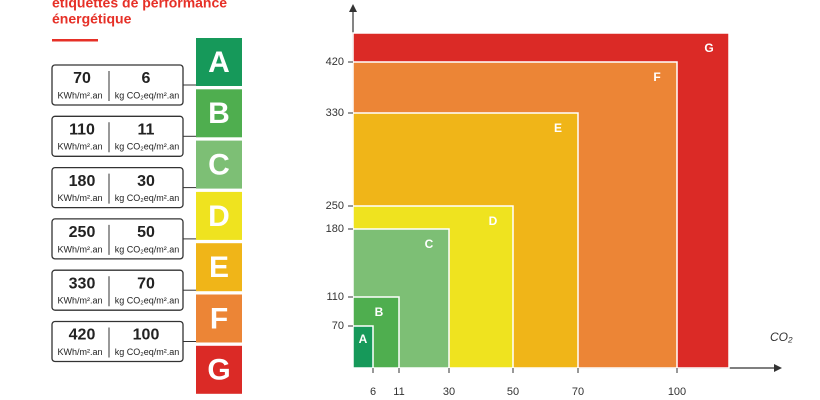  What do you see at coordinates (82, 130) in the screenshot?
I see `energy-value: 110` at bounding box center [82, 130].